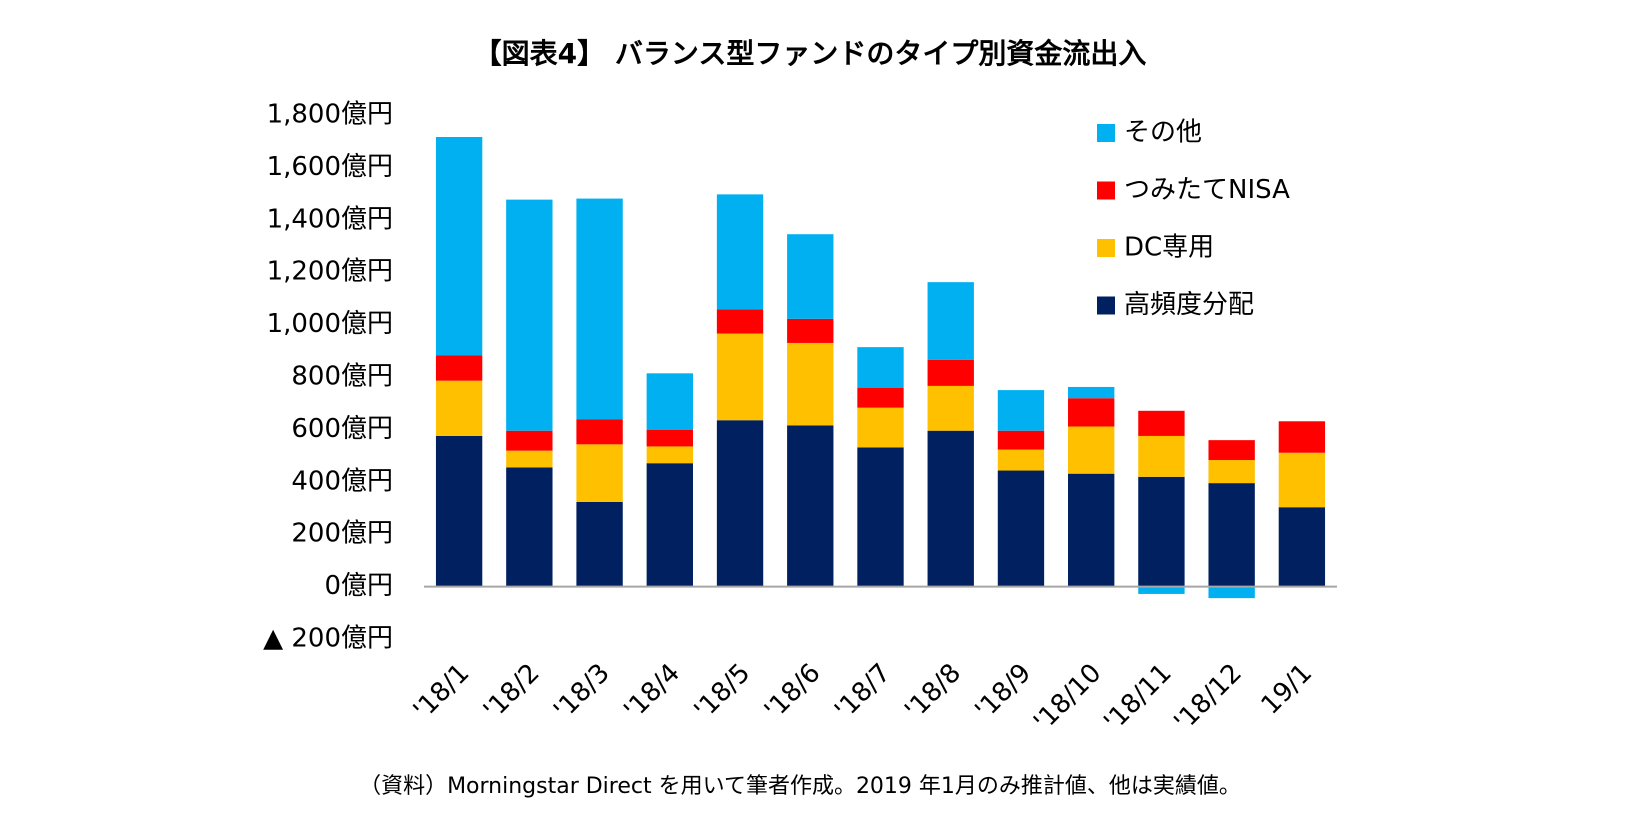 The width and height of the screenshot is (1627, 824). I want to click on legend-label: つみたてNISA, so click(1207, 190).